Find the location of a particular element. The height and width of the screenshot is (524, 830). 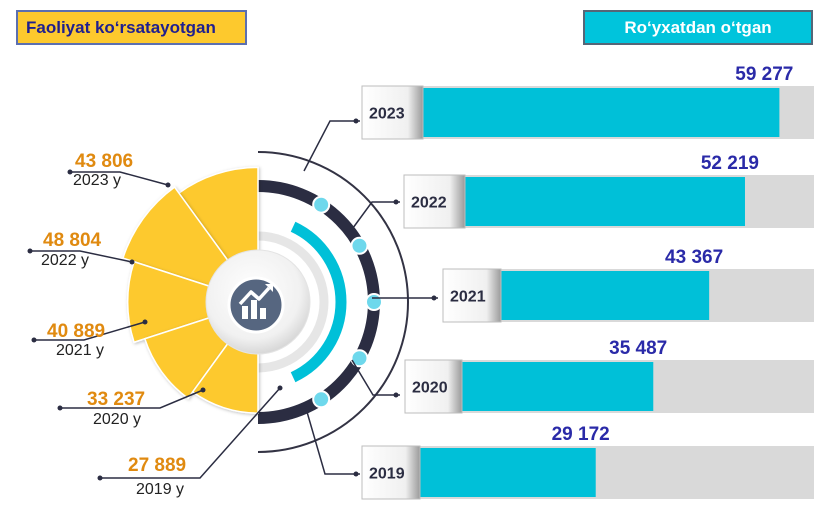

pie-category-label: 2021 y is located at coordinates (80, 350).